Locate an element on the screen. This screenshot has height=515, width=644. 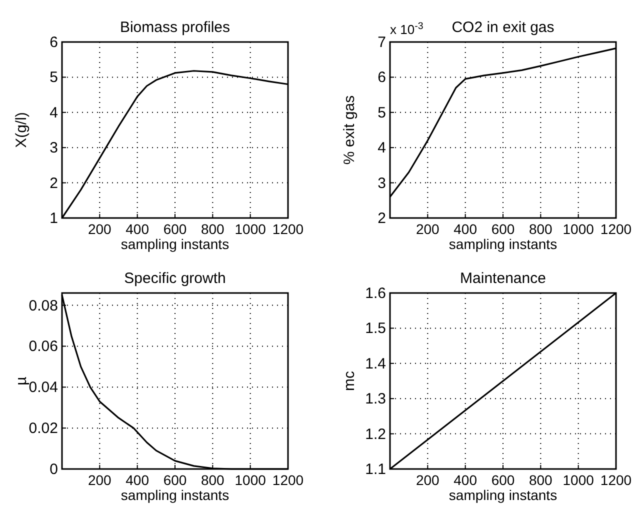
y-axis-title: µ is located at coordinates (21, 381).